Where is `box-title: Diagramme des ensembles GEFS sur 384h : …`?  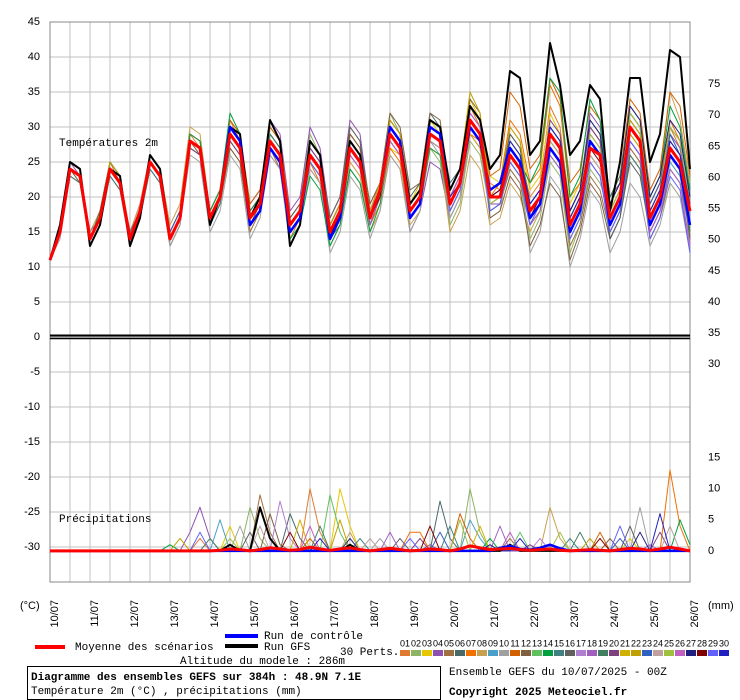 box-title: Diagramme des ensembles GEFS sur 384h : … is located at coordinates (196, 678).